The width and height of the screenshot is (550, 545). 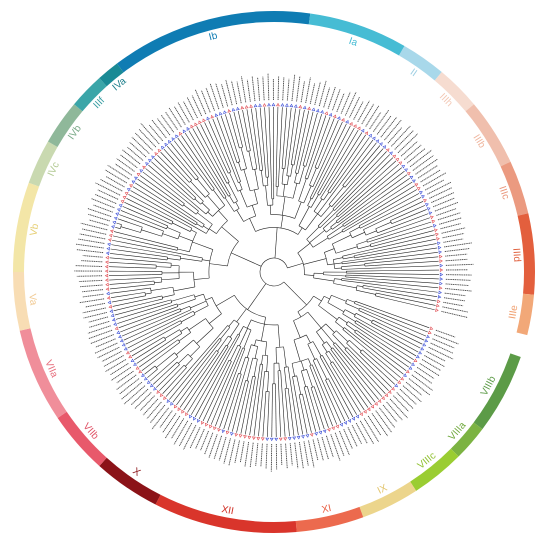 What do you see at coordinates (413, 73) in the screenshot?
I see `clade-label-ii: II` at bounding box center [413, 73].